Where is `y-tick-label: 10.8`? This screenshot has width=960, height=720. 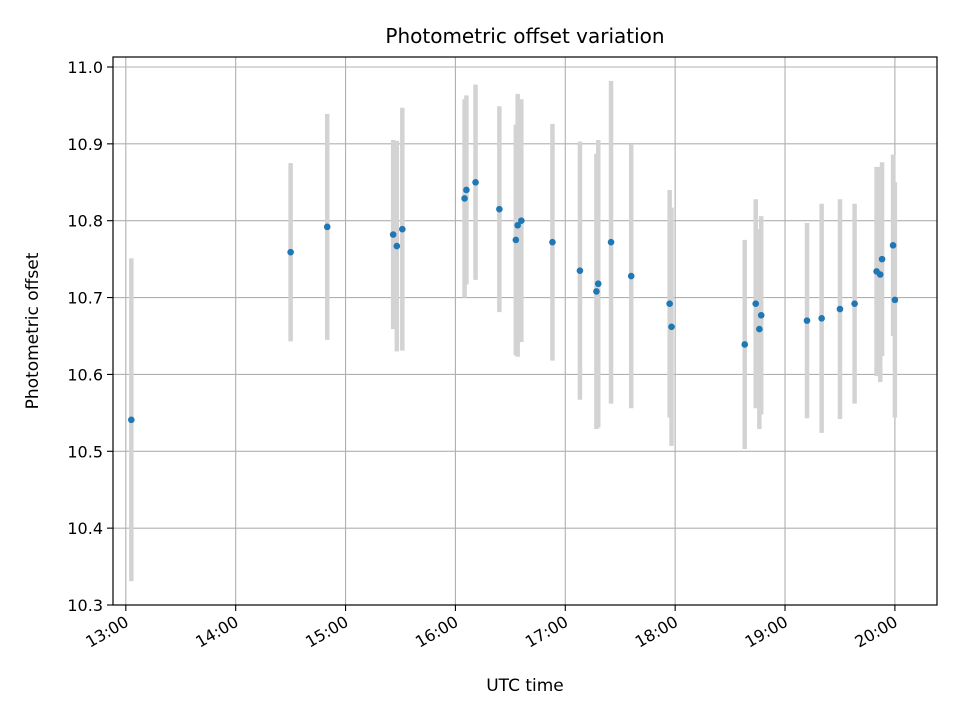 y-tick-label: 10.8 is located at coordinates (85, 221).